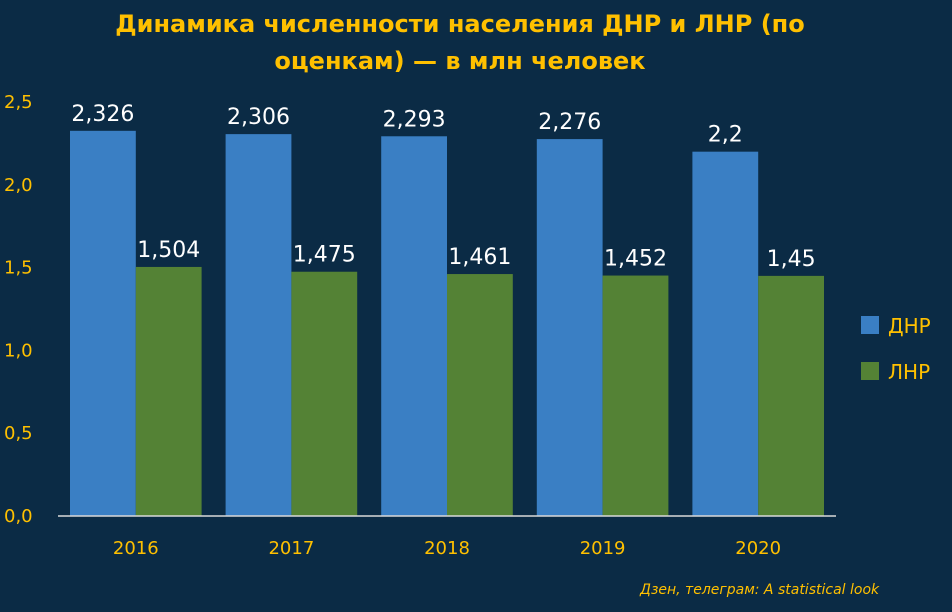 This screenshot has width=952, height=612. What do you see at coordinates (324, 255) in the screenshot?
I see `data-label: 1,475` at bounding box center [324, 255].